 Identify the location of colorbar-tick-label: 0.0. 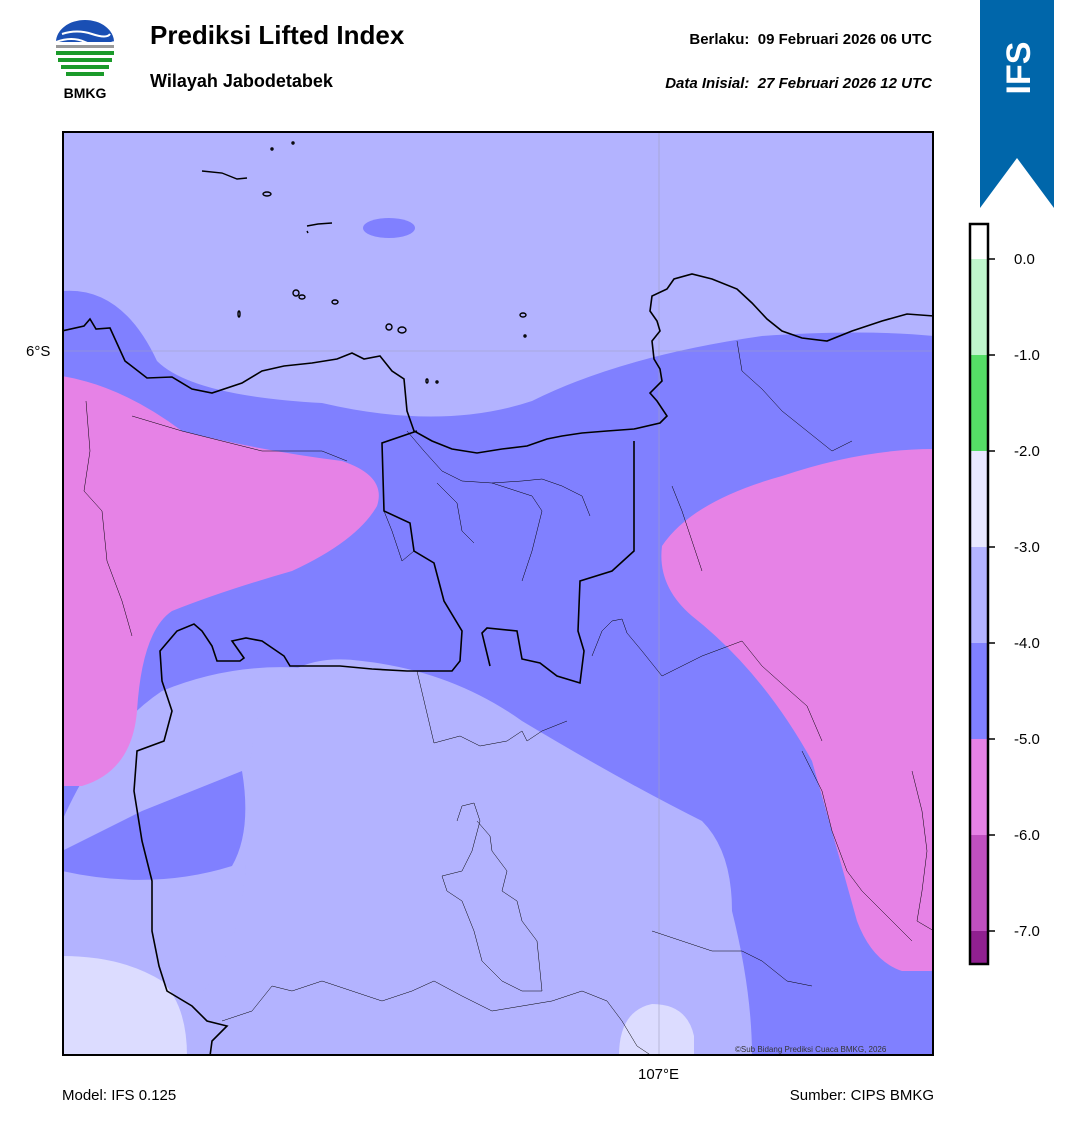
(1024, 259).